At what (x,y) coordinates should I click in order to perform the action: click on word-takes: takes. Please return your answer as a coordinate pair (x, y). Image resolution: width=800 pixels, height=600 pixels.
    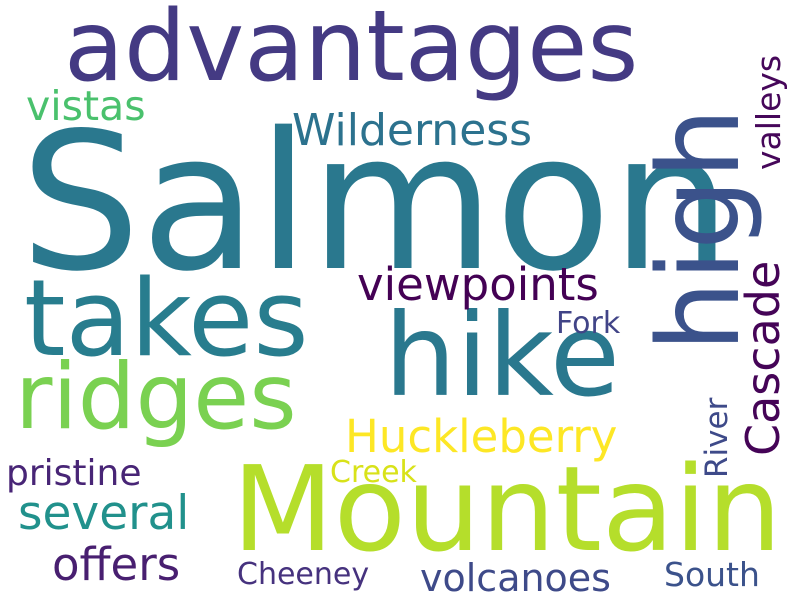
    Looking at the image, I should click on (166, 318).